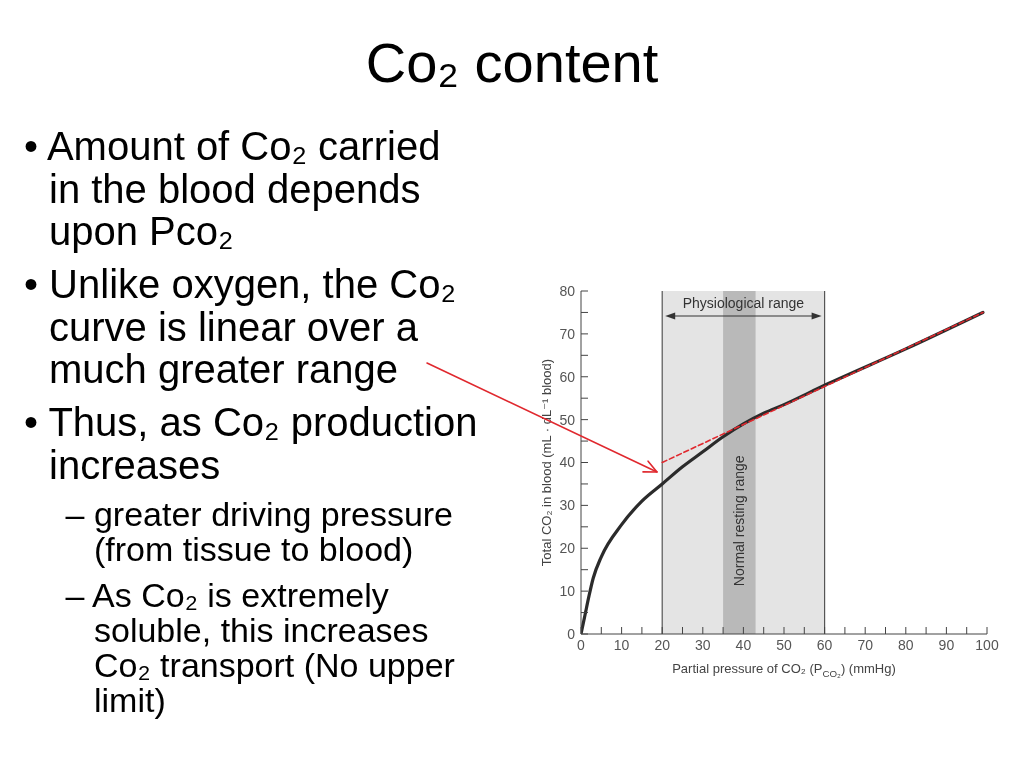 This screenshot has width=1024, height=768. What do you see at coordinates (743, 644) in the screenshot?
I see `x-tick-label: 40` at bounding box center [743, 644].